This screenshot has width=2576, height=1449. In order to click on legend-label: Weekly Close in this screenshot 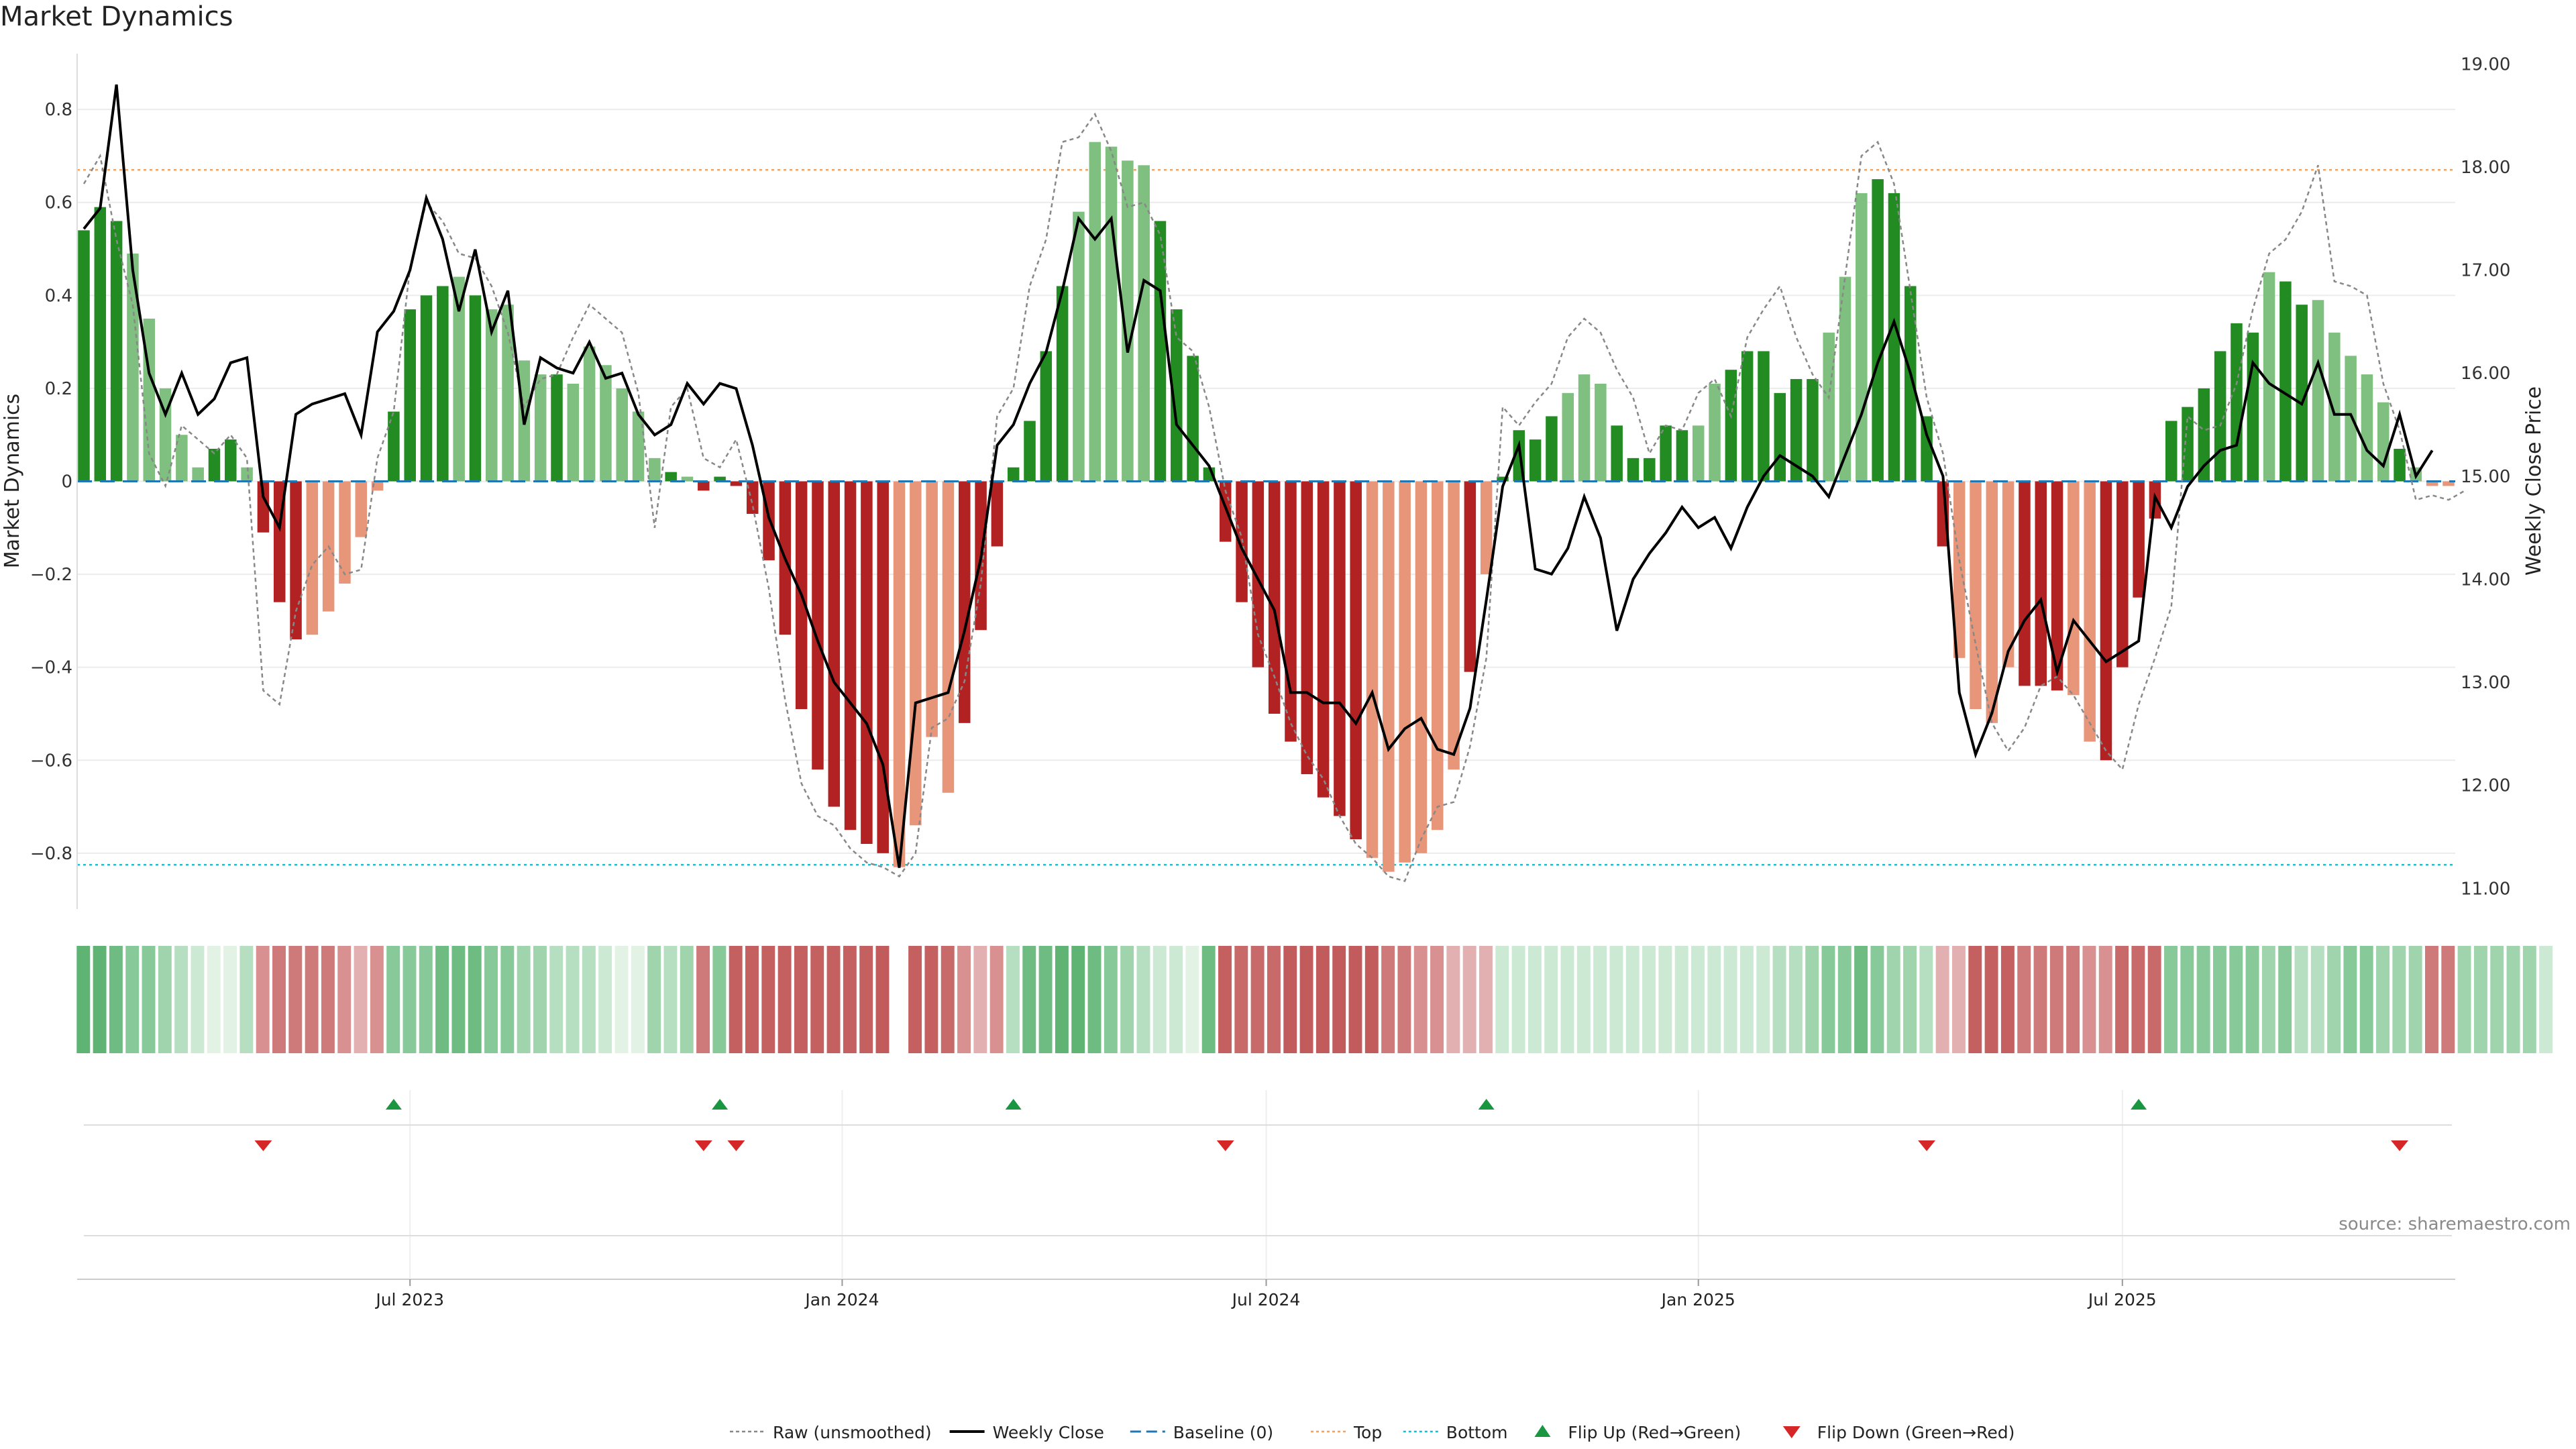, I will do `click(1048, 1432)`.